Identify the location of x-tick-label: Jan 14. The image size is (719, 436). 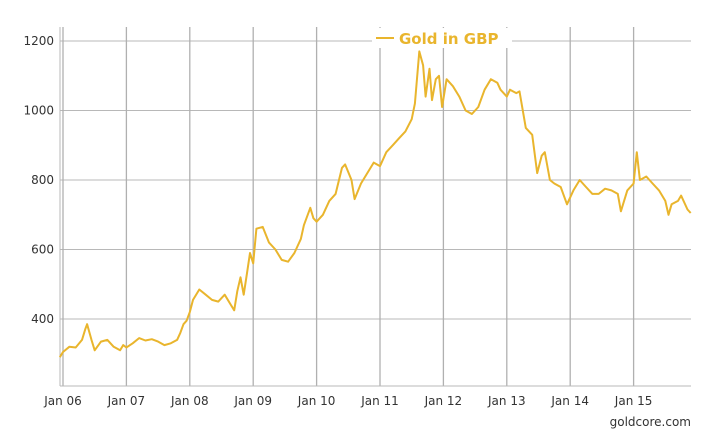
(569, 401).